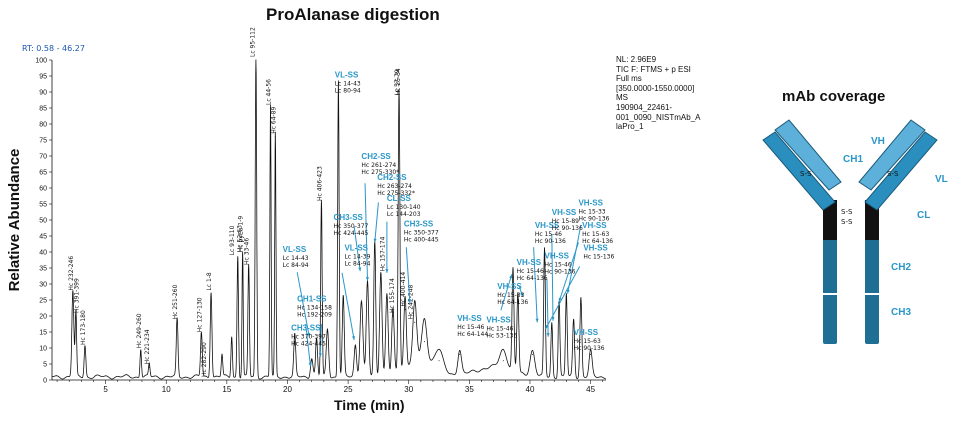 The width and height of the screenshot is (961, 421). I want to click on disulfide-label-peptide: Hc 64-136, so click(532, 278).